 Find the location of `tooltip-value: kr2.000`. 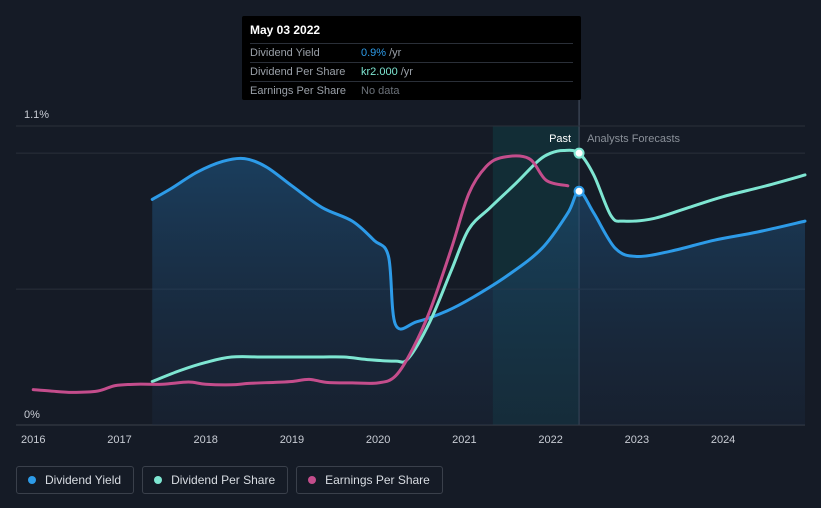

tooltip-value: kr2.000 is located at coordinates (379, 72).